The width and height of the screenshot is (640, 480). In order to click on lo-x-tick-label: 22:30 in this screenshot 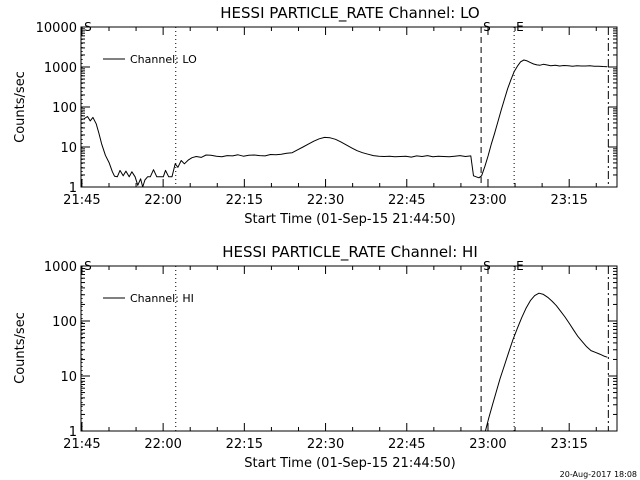, I will do `click(325, 200)`.